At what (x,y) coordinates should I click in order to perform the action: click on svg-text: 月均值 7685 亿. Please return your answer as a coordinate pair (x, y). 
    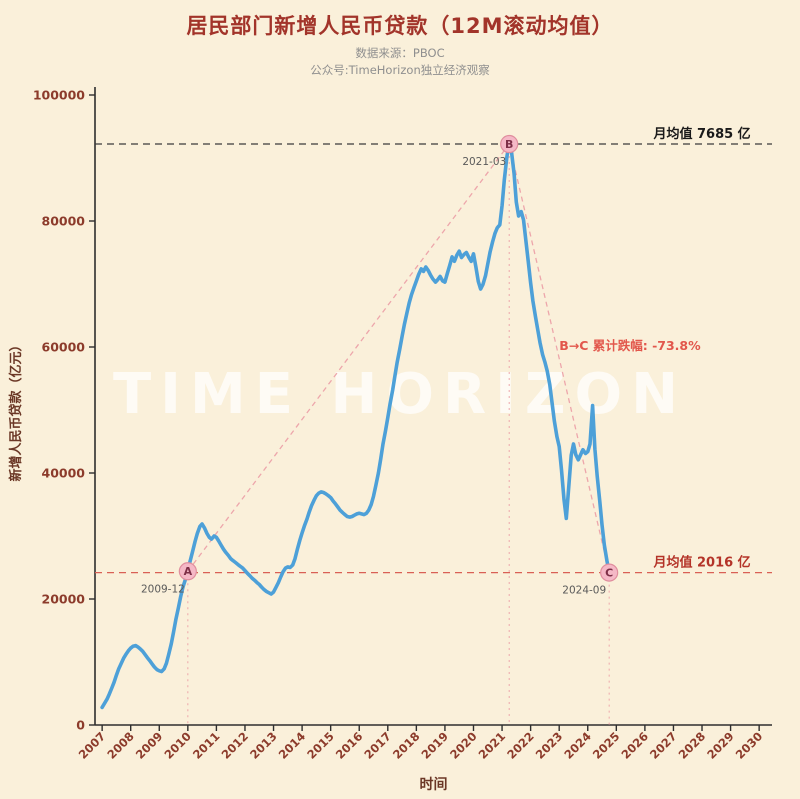
    Looking at the image, I should click on (701, 134).